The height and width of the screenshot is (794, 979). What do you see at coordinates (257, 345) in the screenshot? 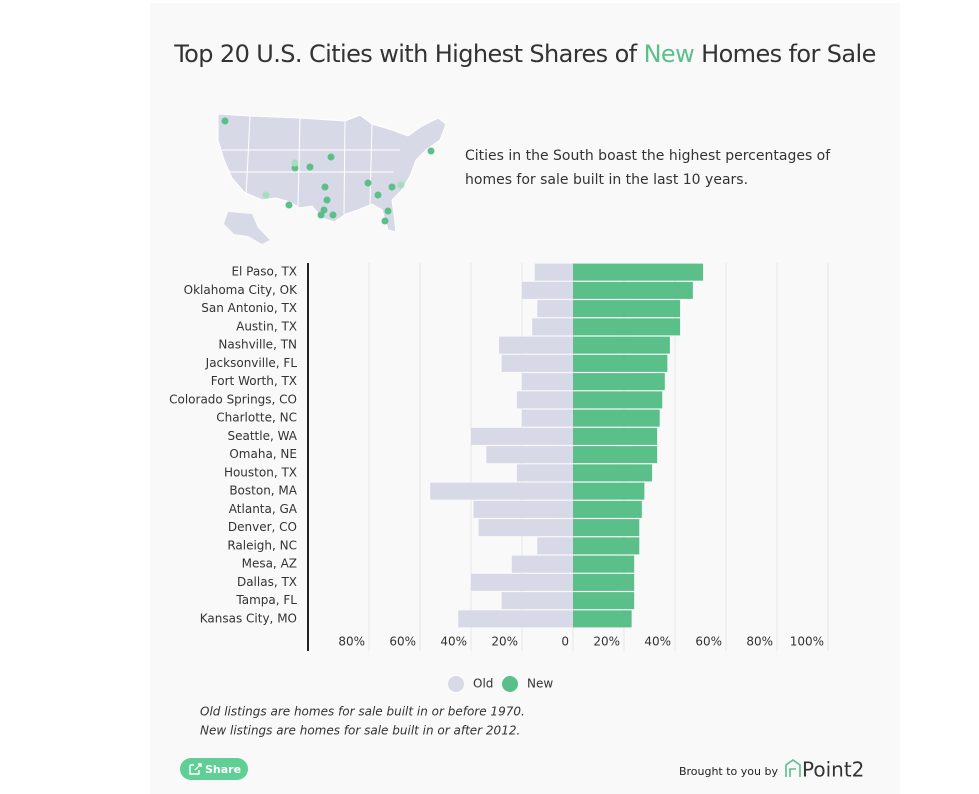
I see `y-tick-label: Nashville, TN` at bounding box center [257, 345].